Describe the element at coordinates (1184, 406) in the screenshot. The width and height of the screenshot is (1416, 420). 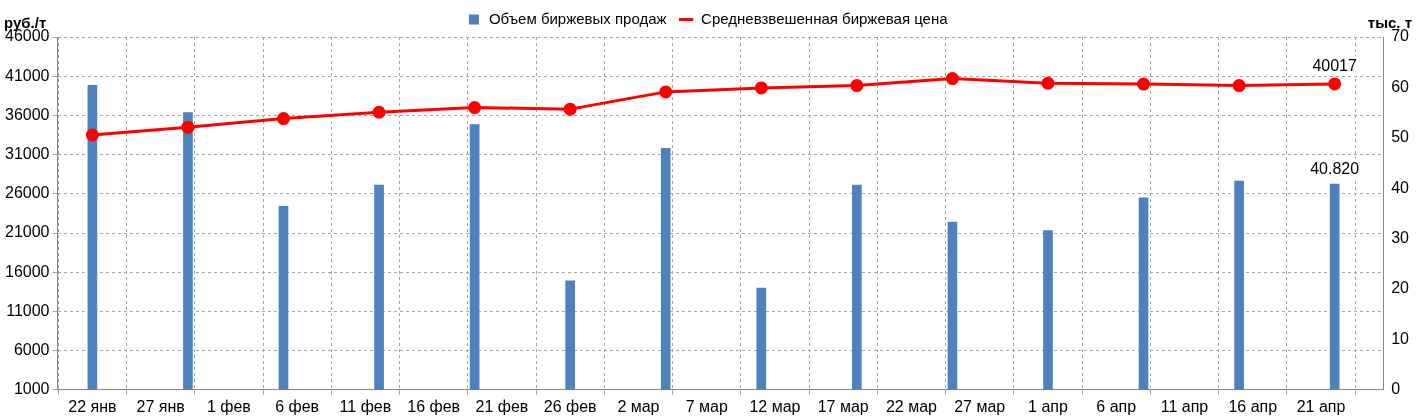
I see `x-tick-label: 11 апр` at that location.